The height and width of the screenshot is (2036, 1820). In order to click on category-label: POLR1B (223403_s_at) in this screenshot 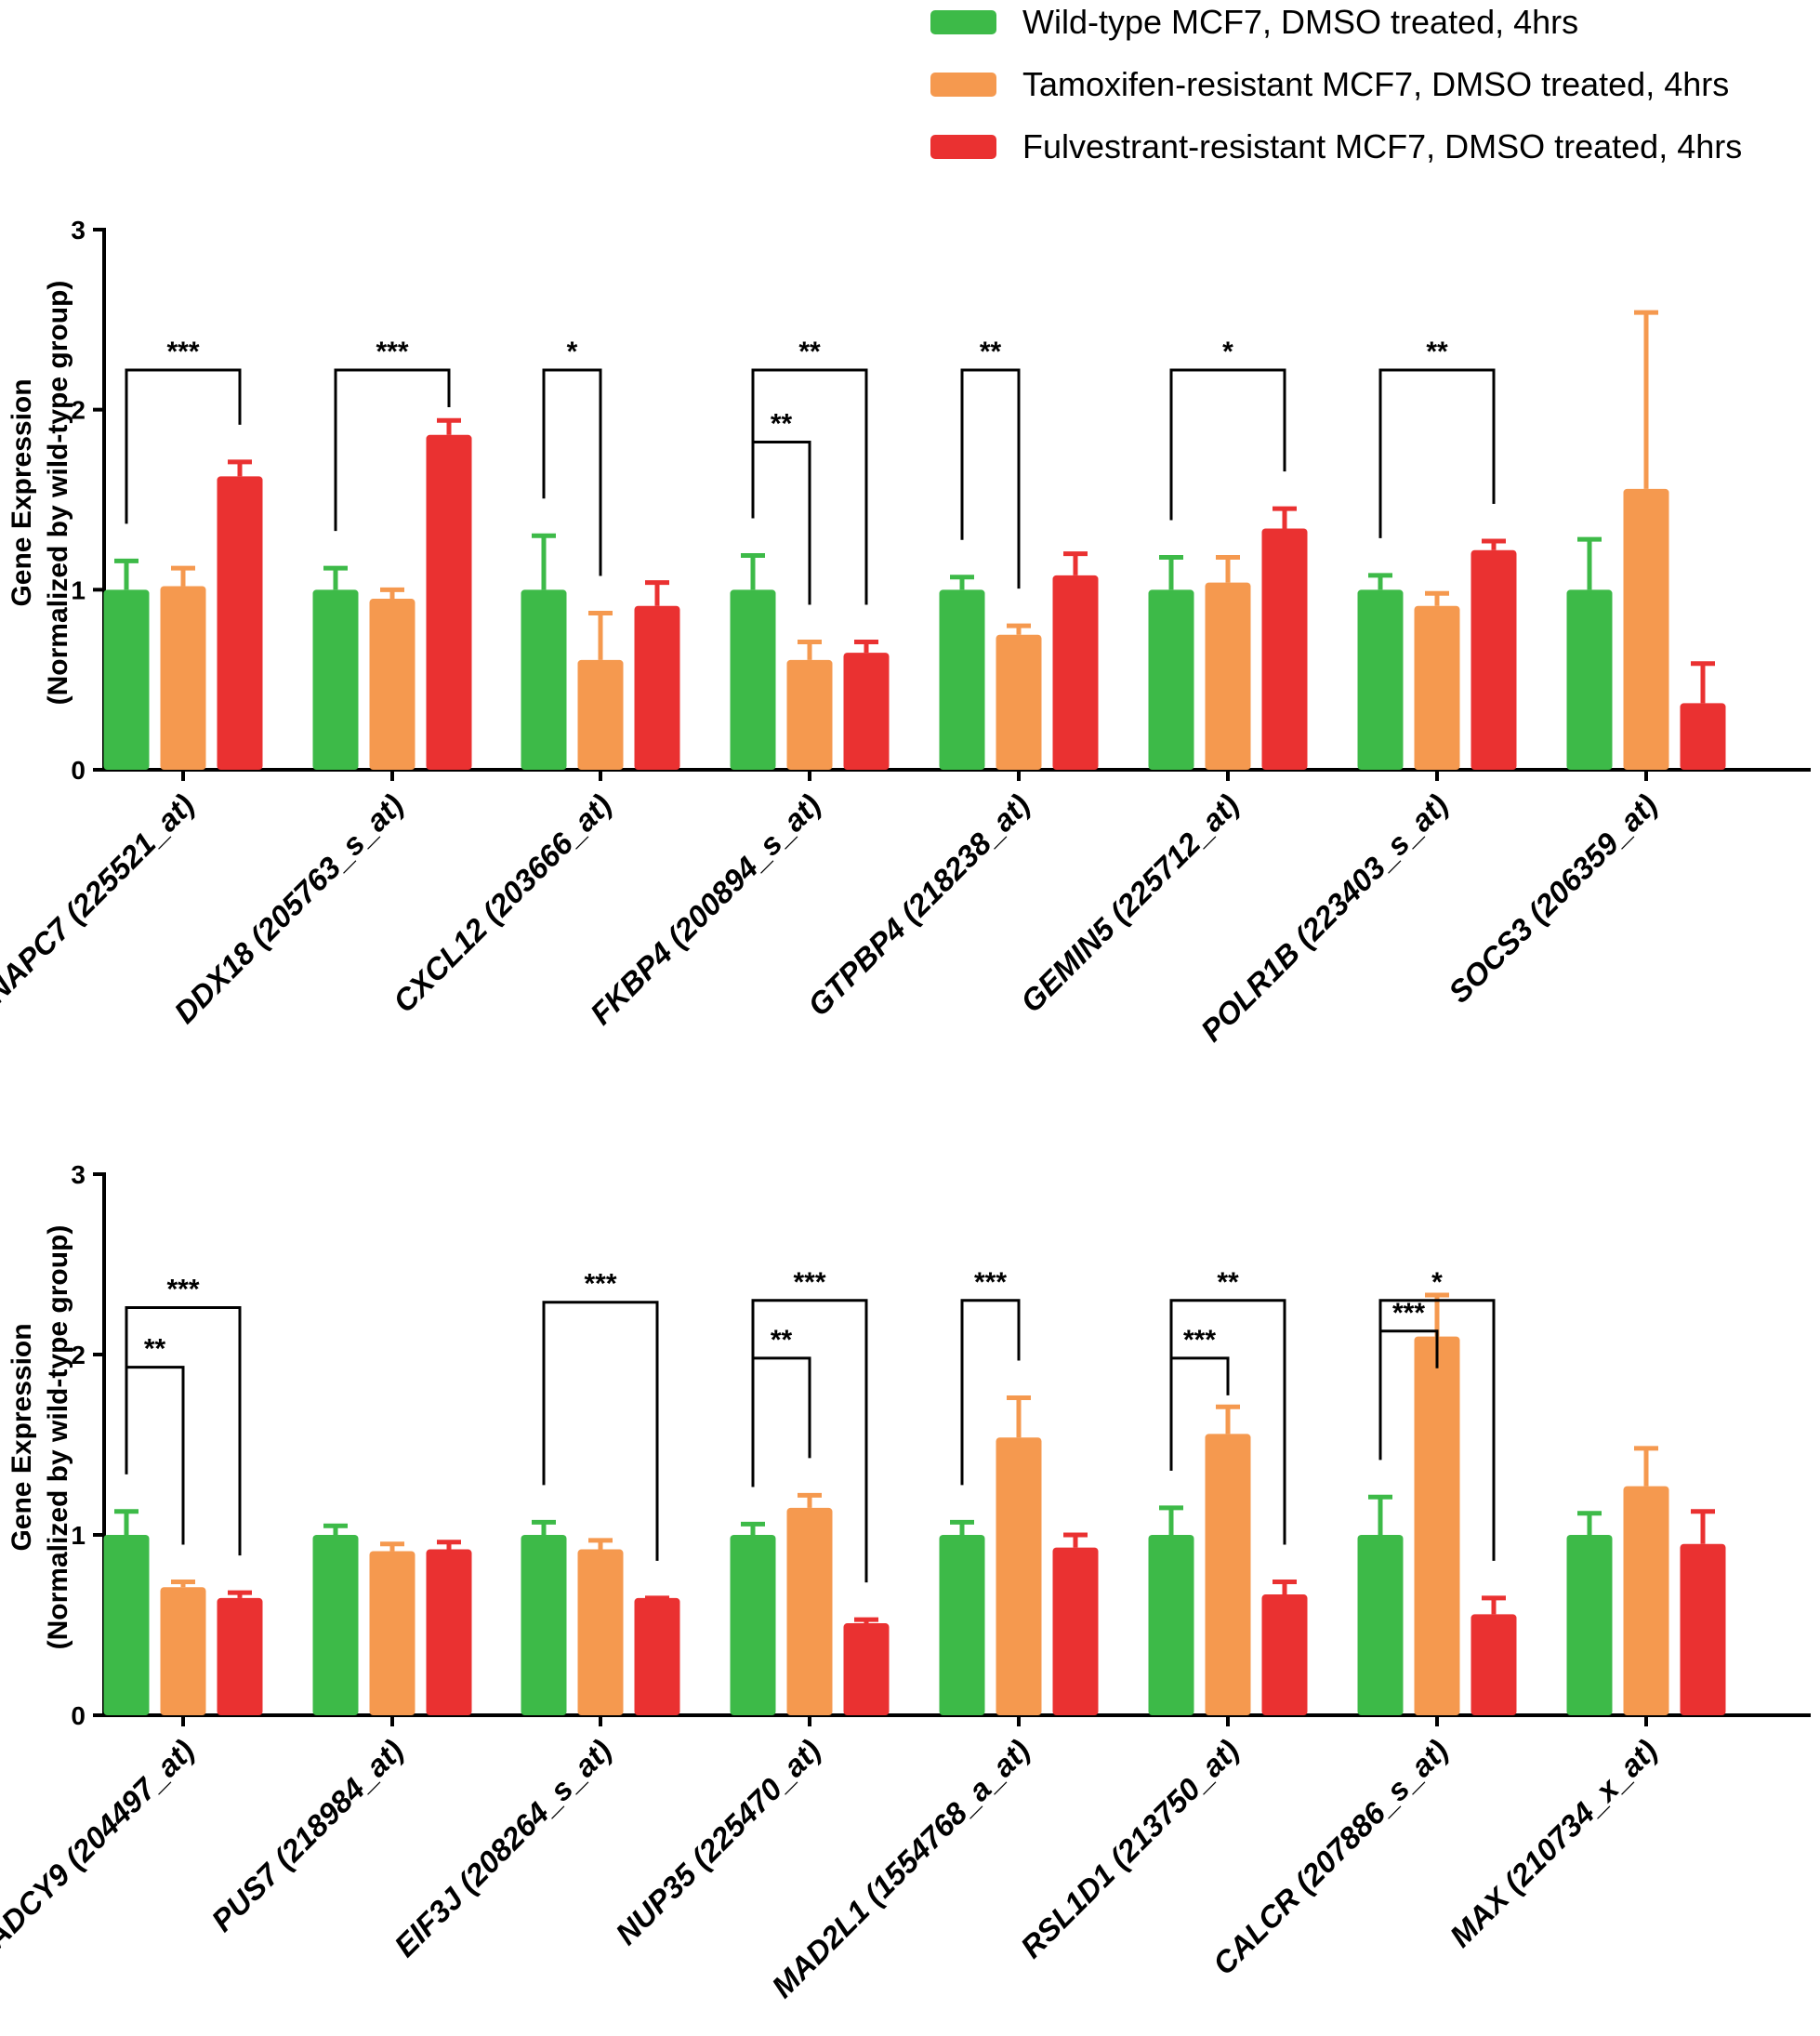, I will do `click(1324, 917)`.